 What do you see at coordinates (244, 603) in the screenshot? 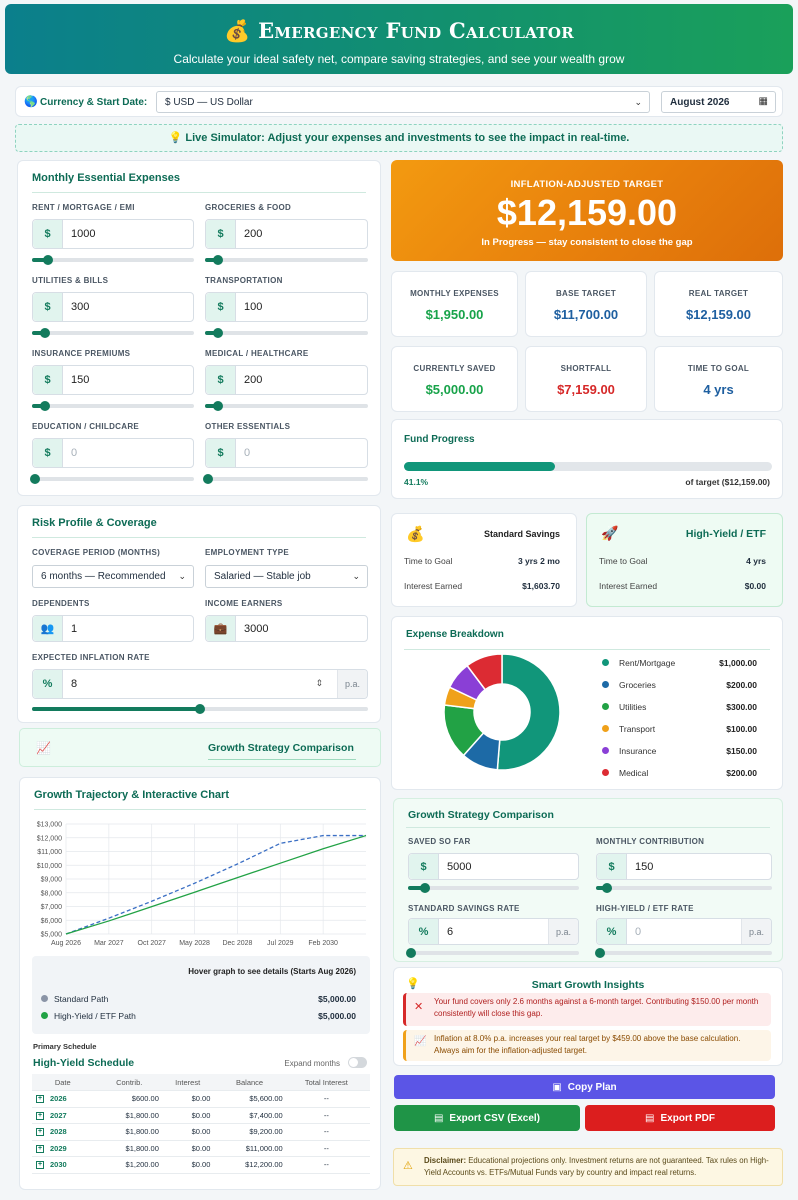
I see `earners-label: INCOME EARNERS` at bounding box center [244, 603].